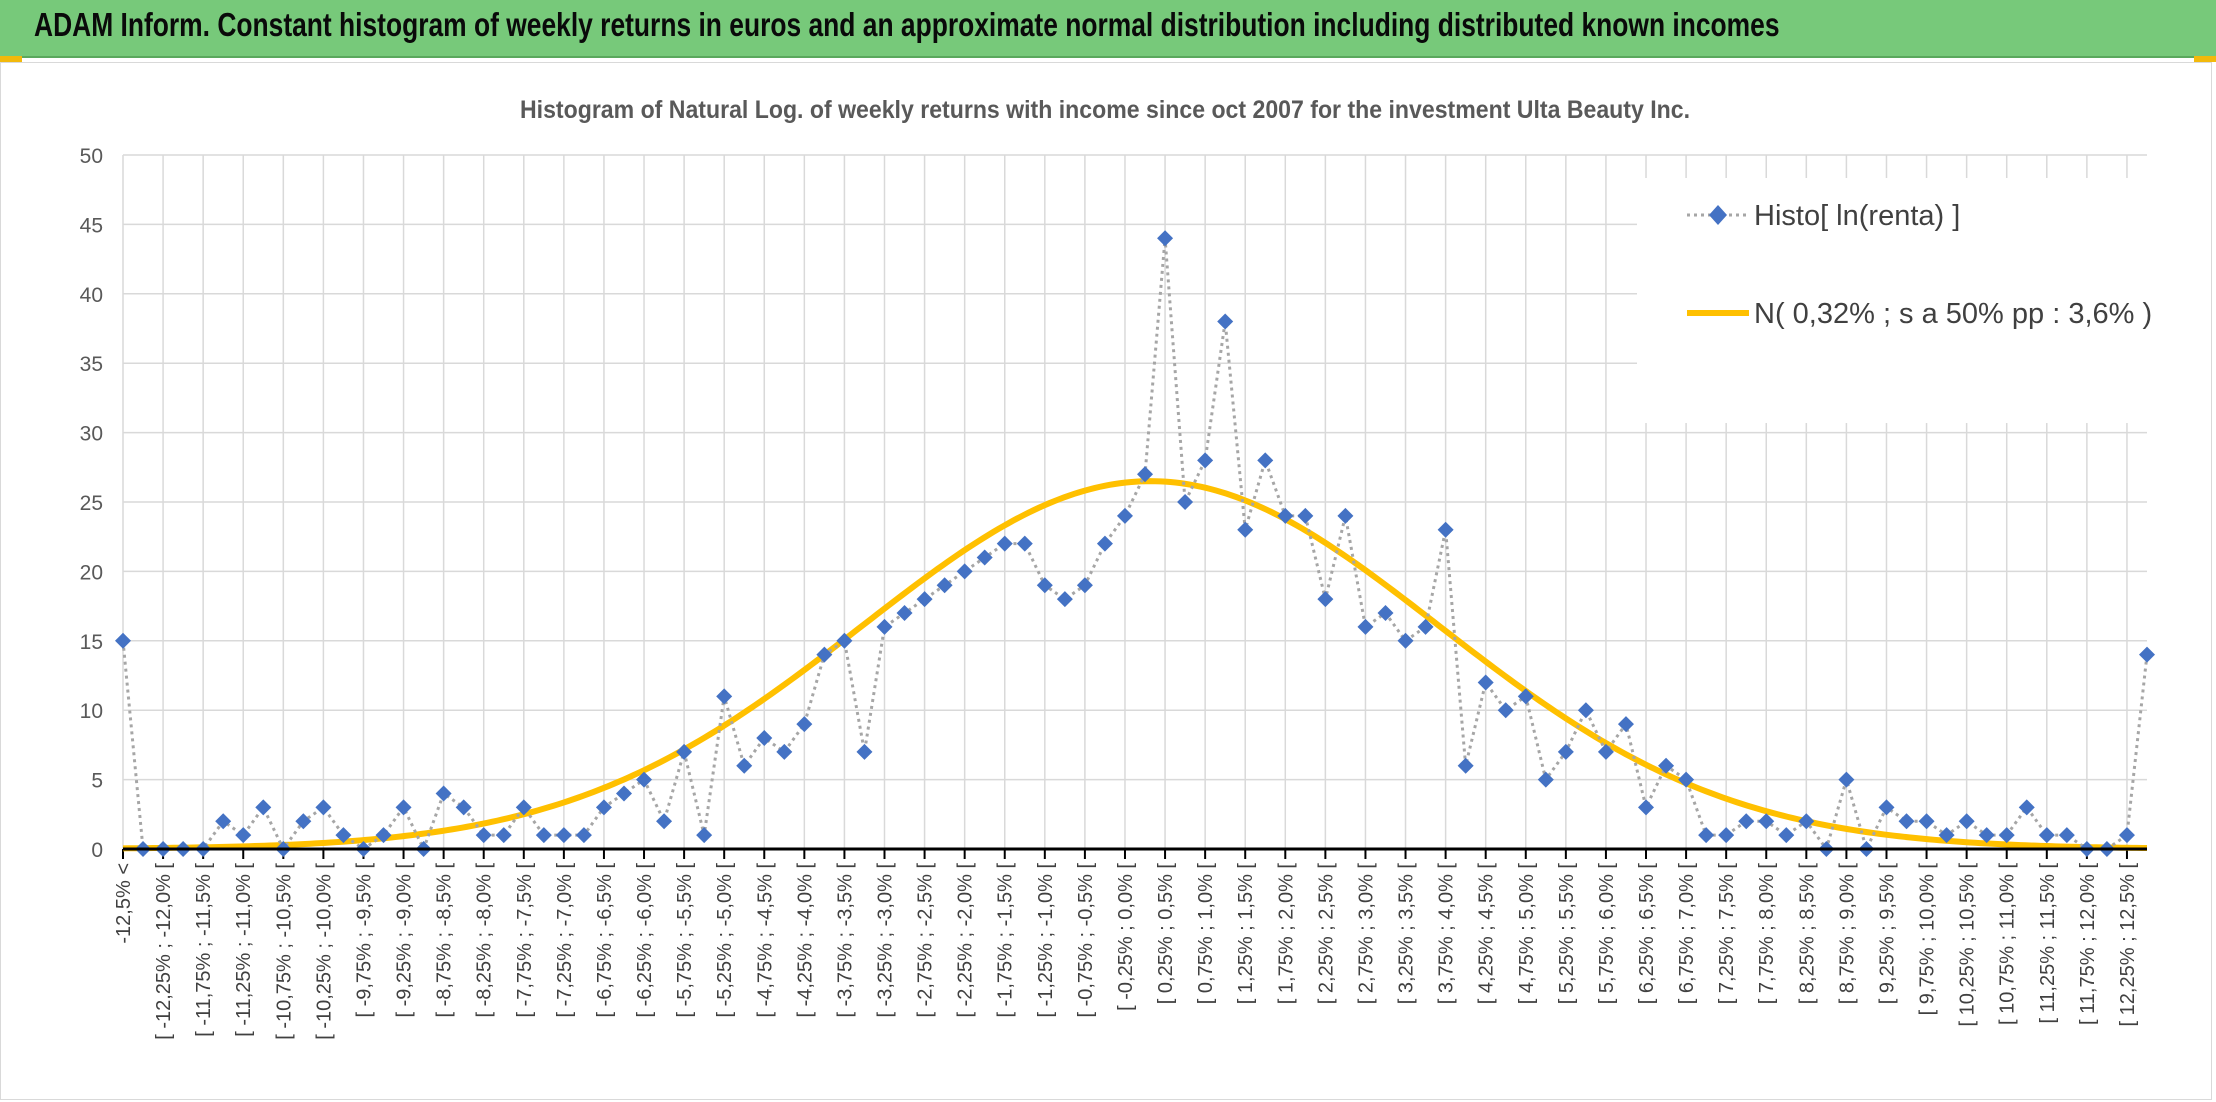 Image resolution: width=2216 pixels, height=1102 pixels. What do you see at coordinates (1887, 934) in the screenshot?
I see `x-category-label: [ 9,25% ; 9,5% [` at bounding box center [1887, 934].